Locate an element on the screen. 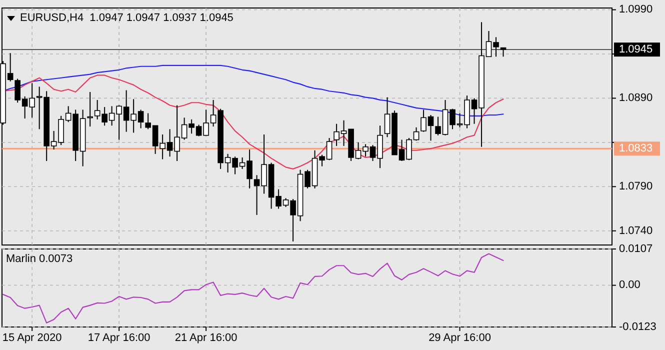  y-tick-label: 1.0990 is located at coordinates (636, 10).